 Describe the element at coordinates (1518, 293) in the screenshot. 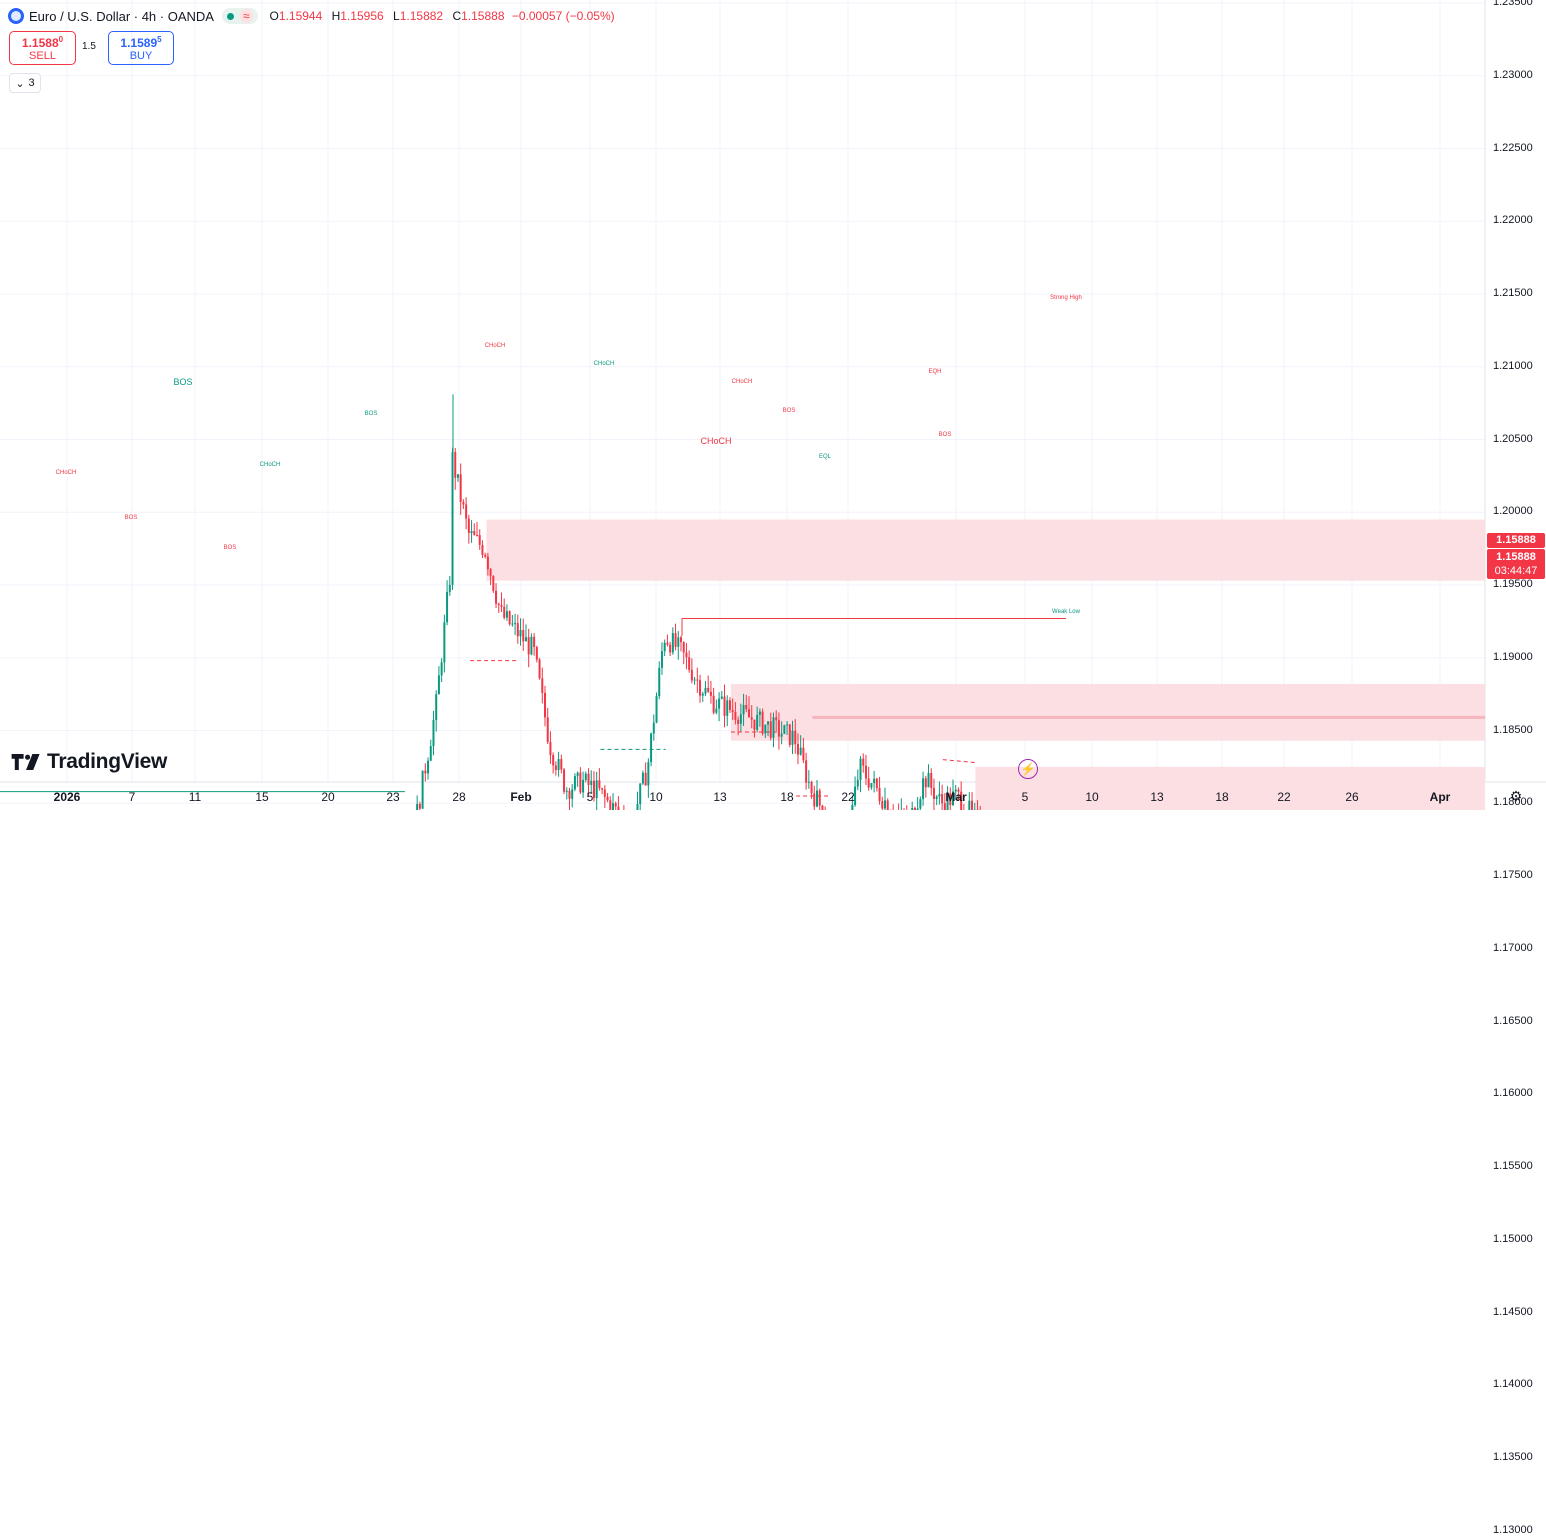

I see `price-tick-label: 1.21500` at that location.